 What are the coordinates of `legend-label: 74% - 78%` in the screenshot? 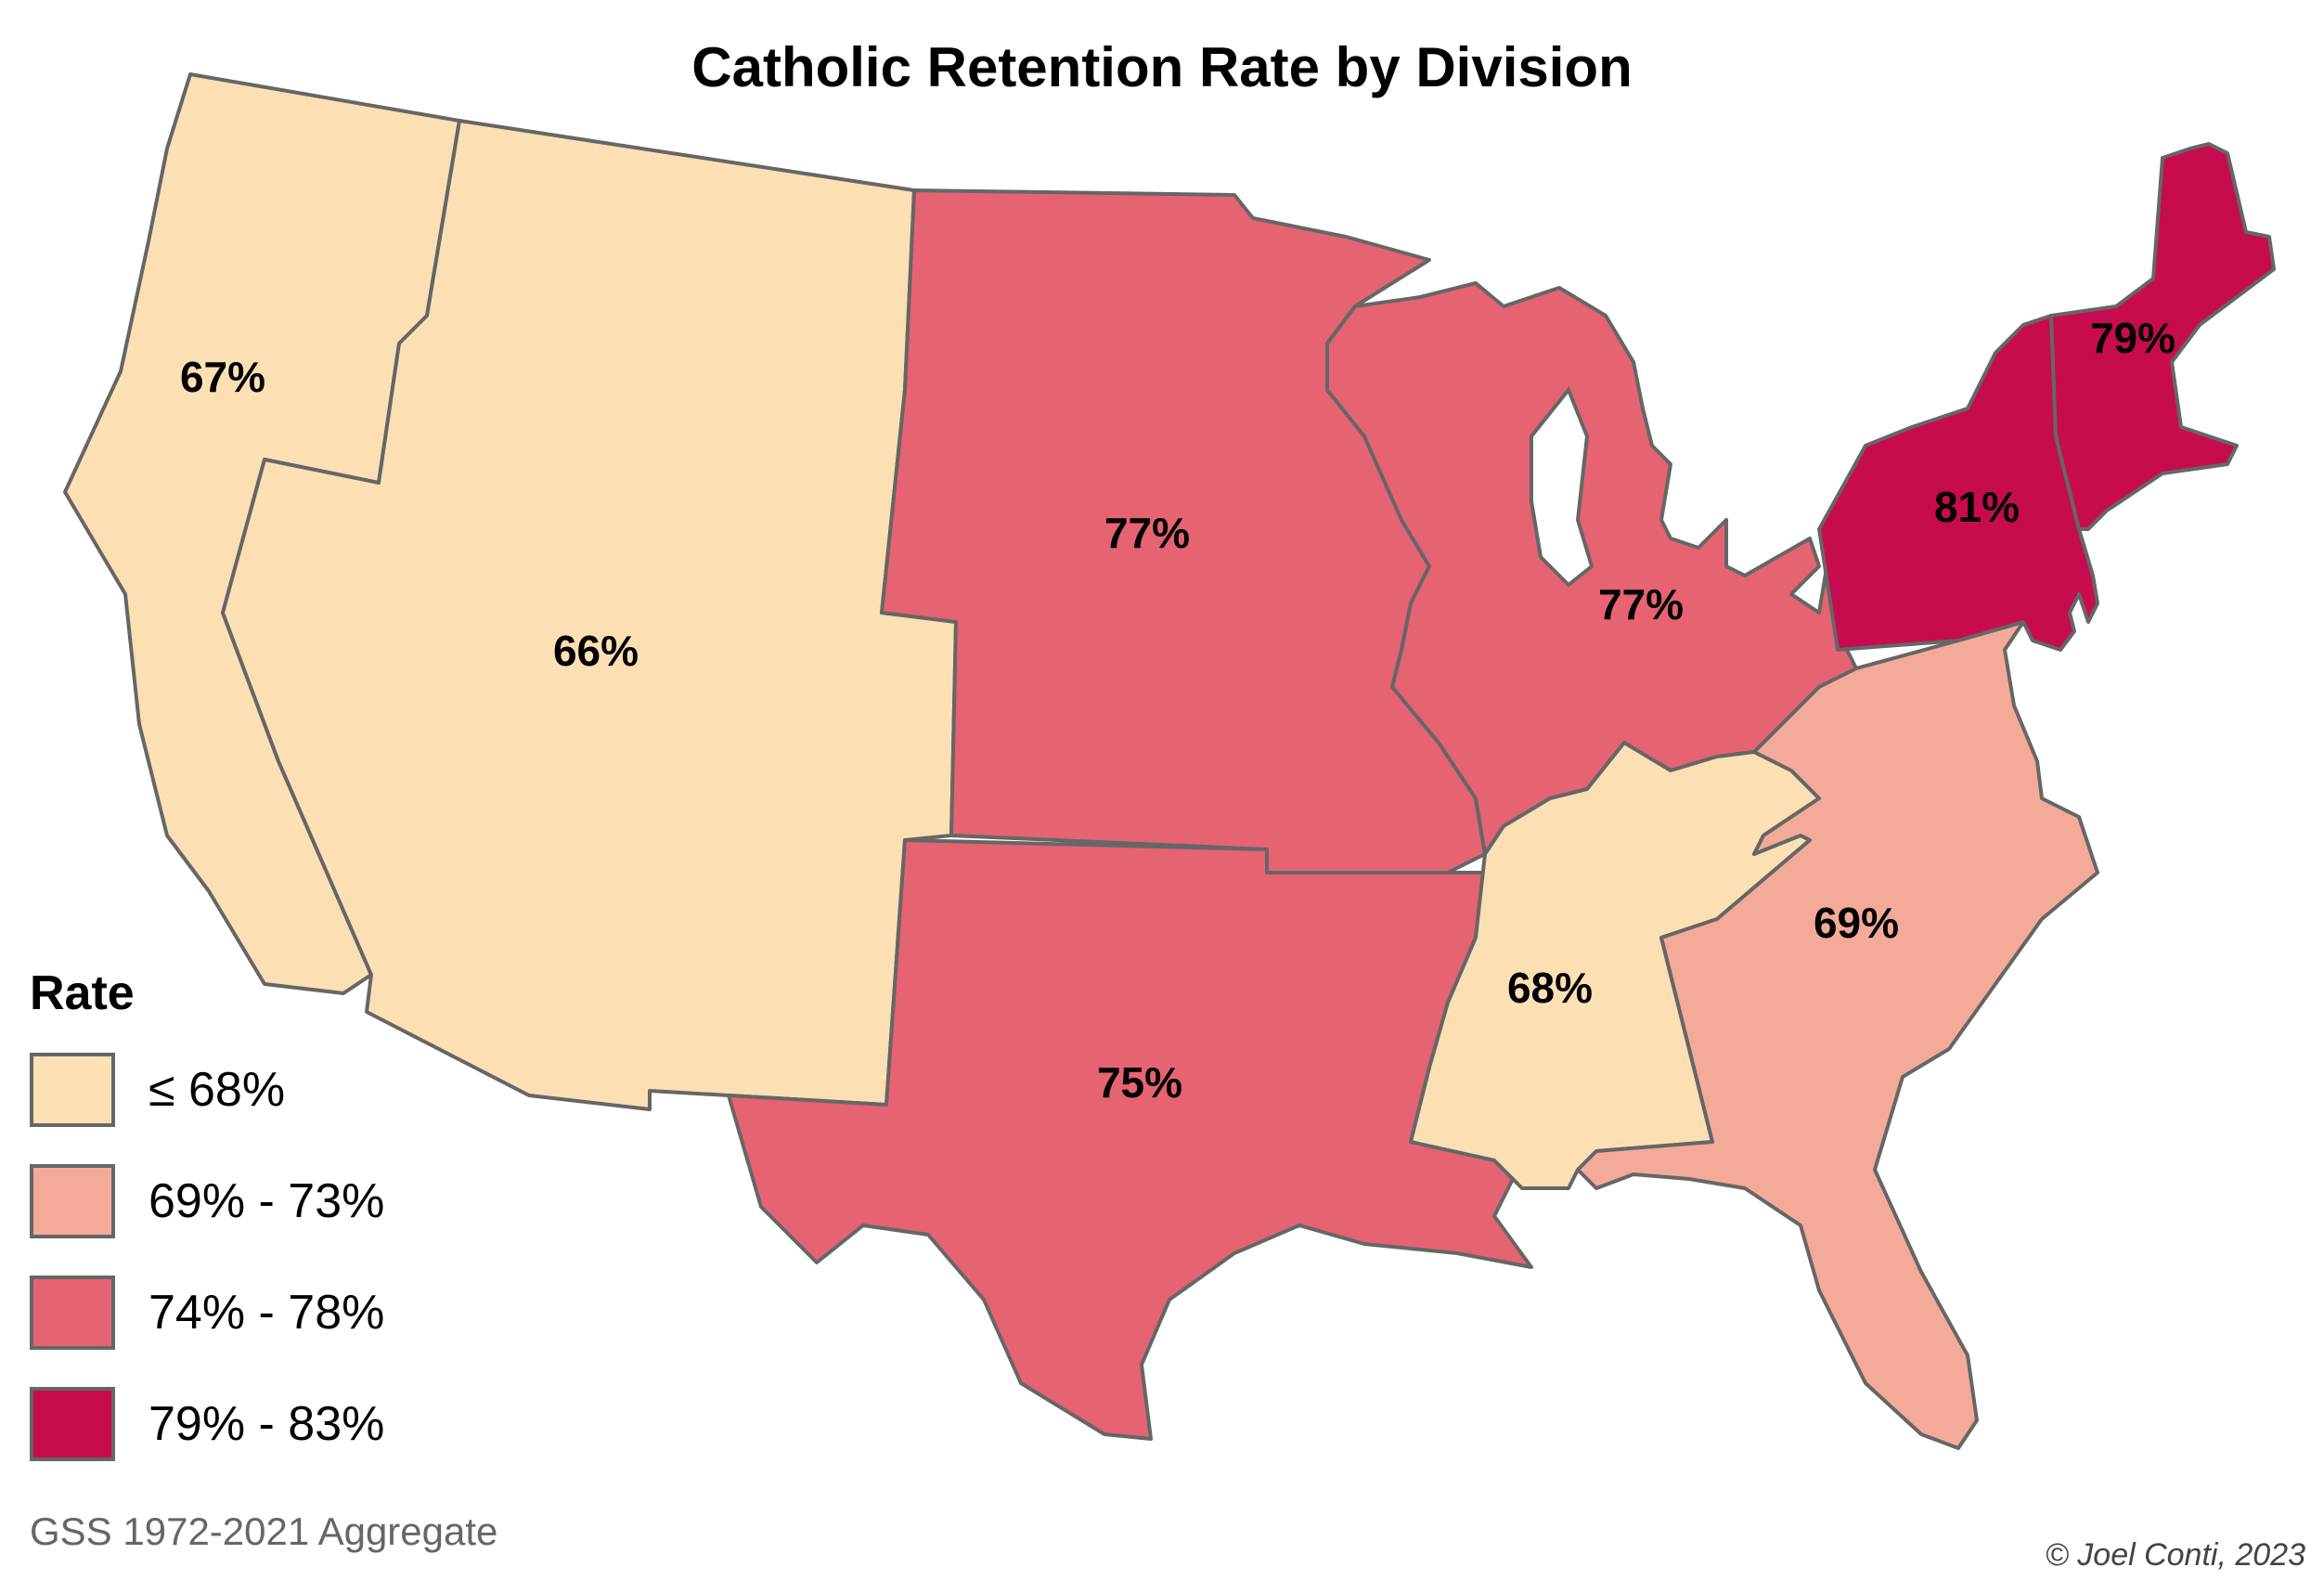 It's located at (267, 1313).